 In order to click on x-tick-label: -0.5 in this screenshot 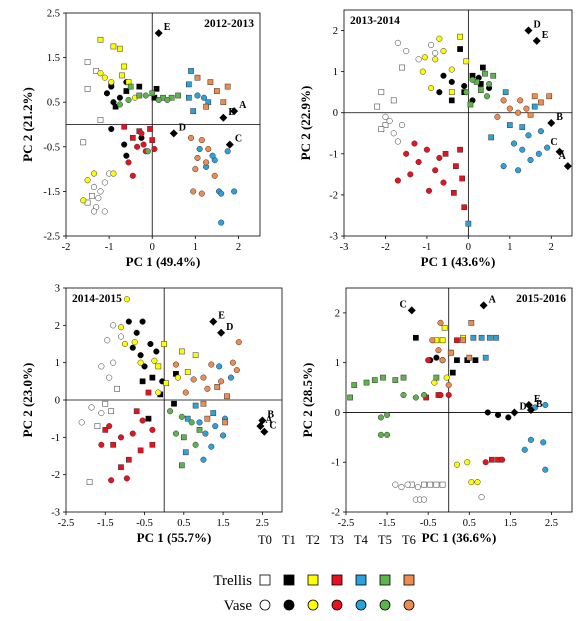, I will do `click(144, 523)`.